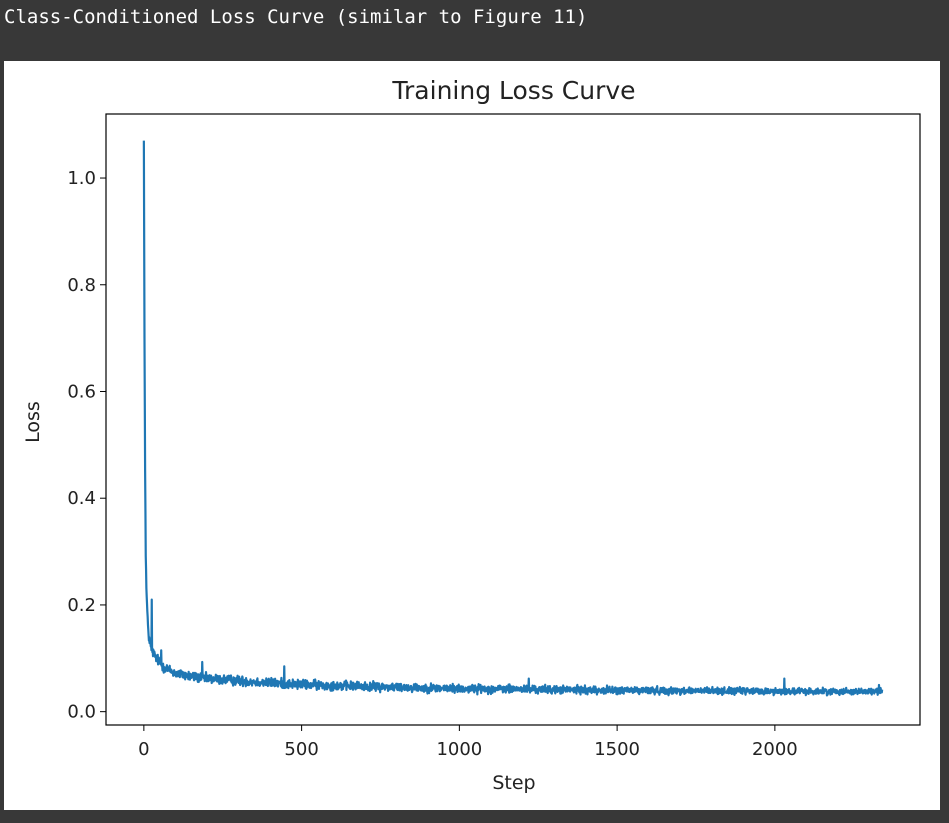  What do you see at coordinates (81, 712) in the screenshot?
I see `y-tick-label: 0.0` at bounding box center [81, 712].